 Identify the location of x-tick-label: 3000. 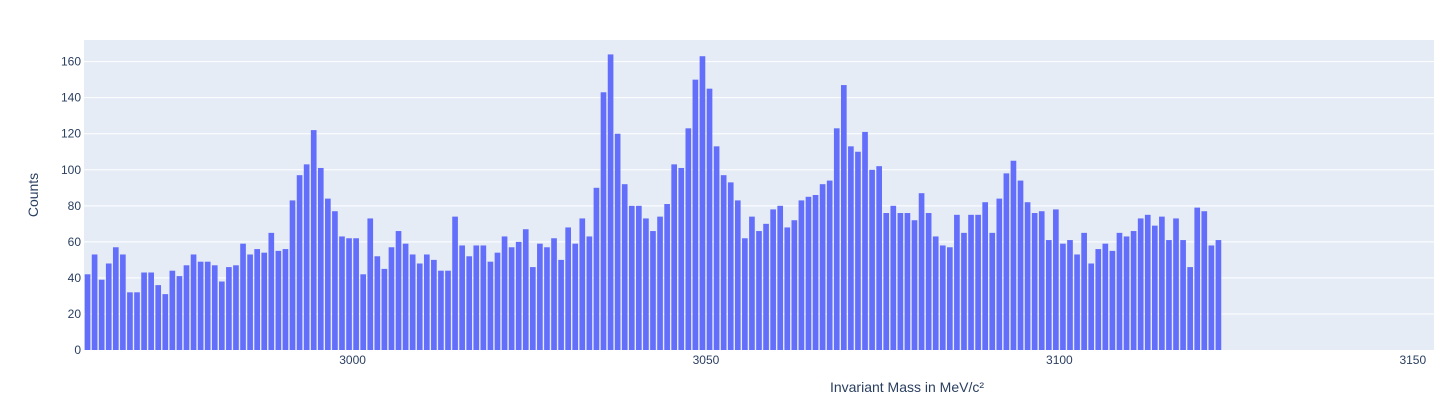
(352, 360).